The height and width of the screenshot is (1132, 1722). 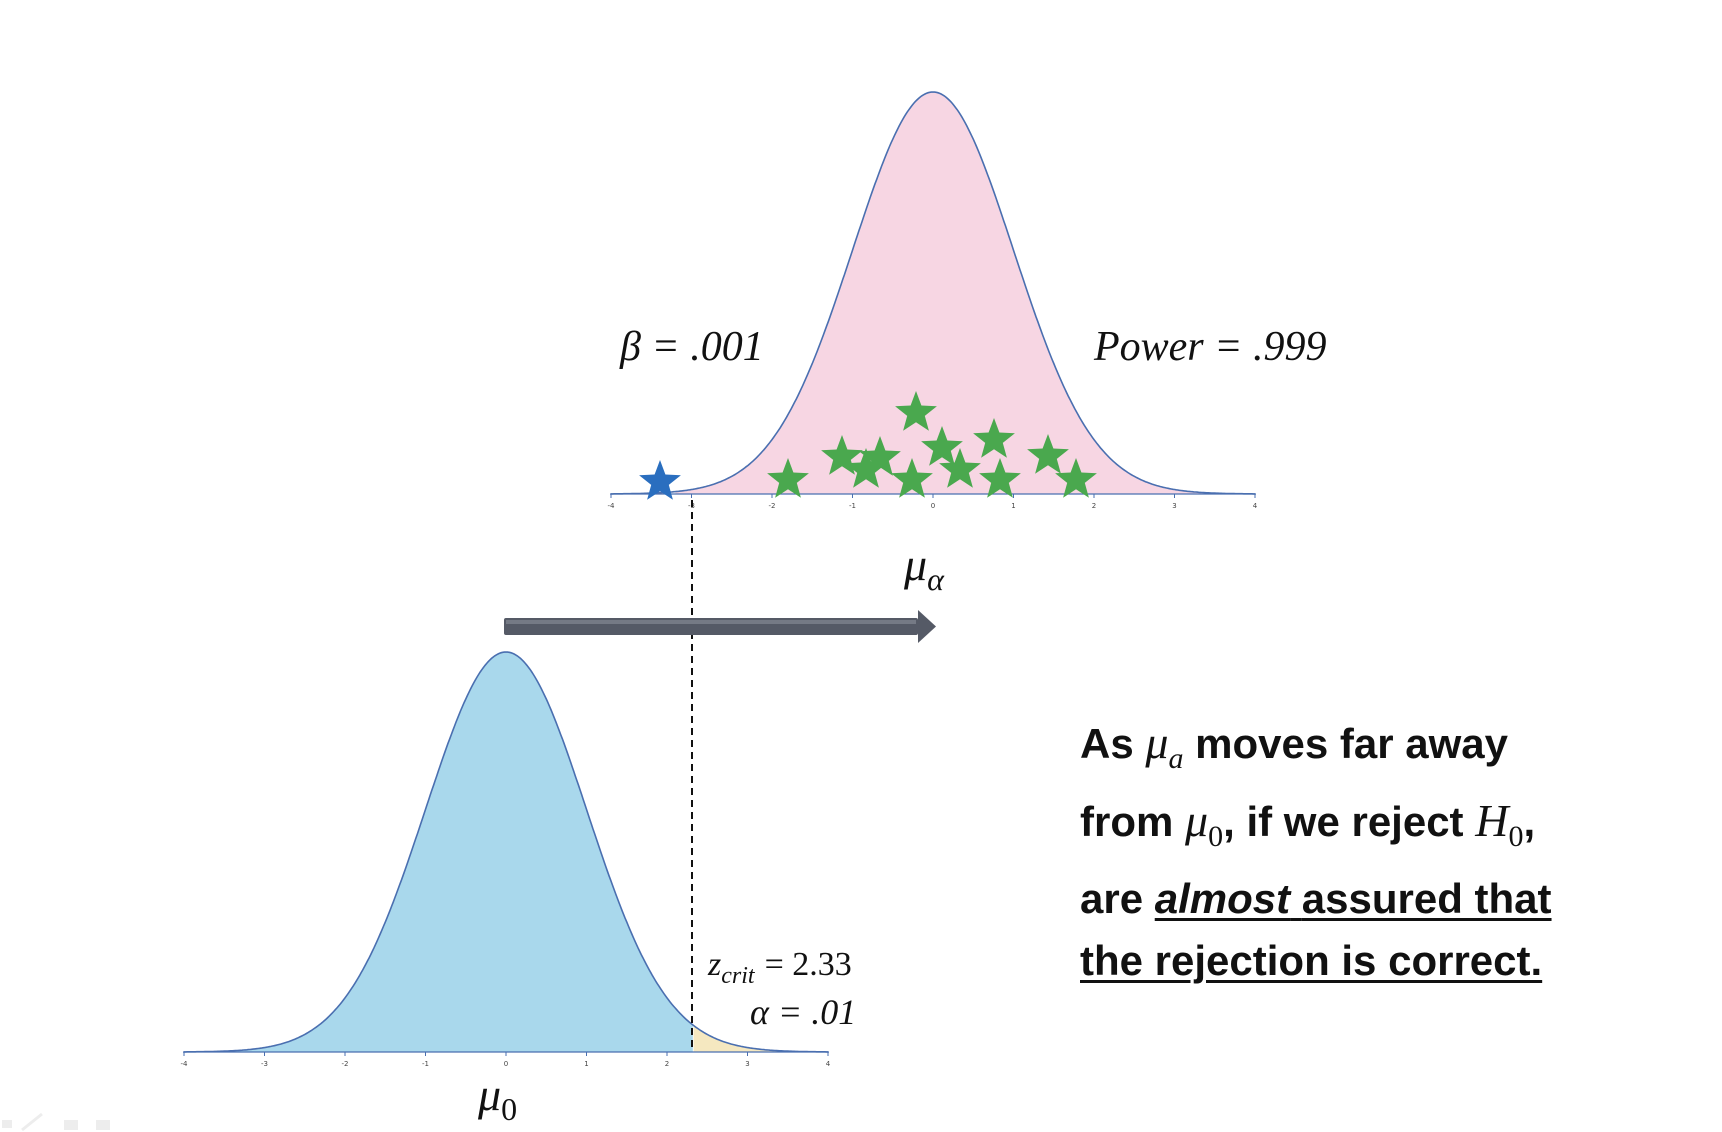 What do you see at coordinates (747, 1064) in the screenshot?
I see `null-tick-label: 3` at bounding box center [747, 1064].